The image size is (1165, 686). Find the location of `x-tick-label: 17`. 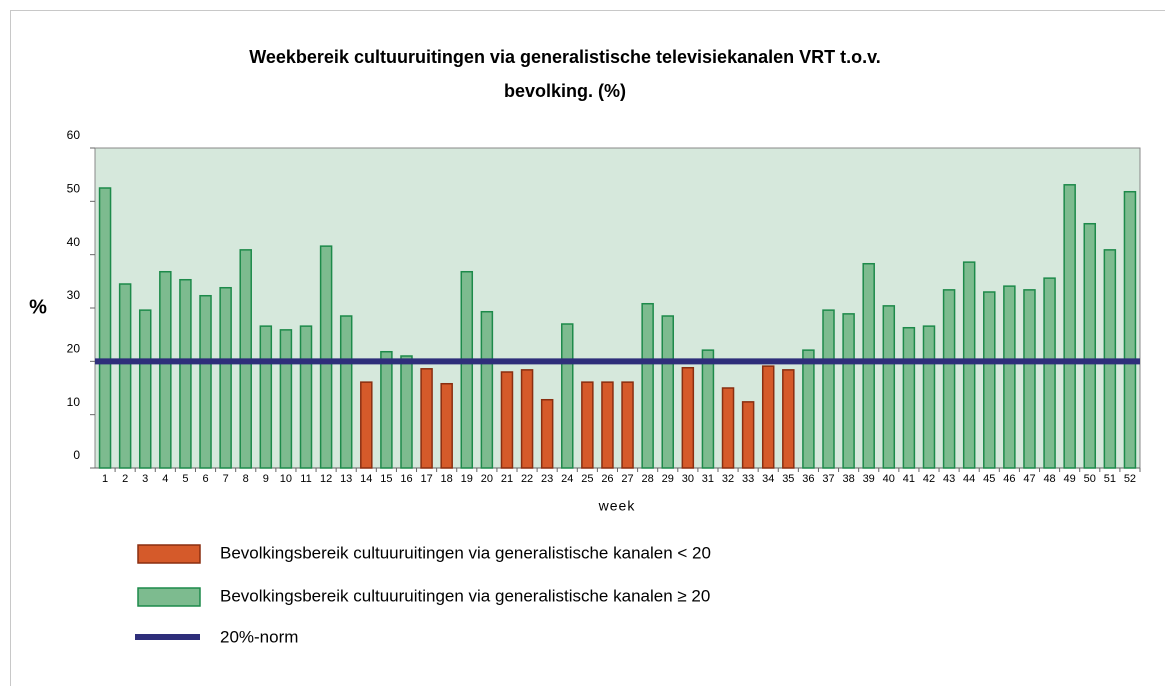

x-tick-label: 17 is located at coordinates (426, 479).